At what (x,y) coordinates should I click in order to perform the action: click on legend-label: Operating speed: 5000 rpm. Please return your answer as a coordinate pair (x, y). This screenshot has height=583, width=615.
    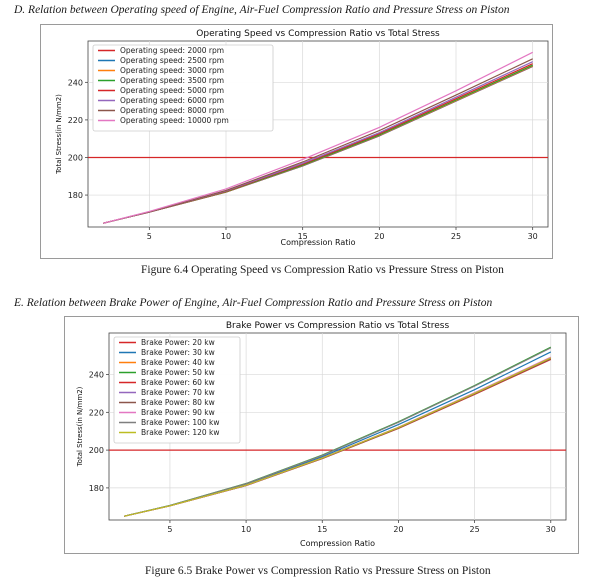
    Looking at the image, I should click on (172, 90).